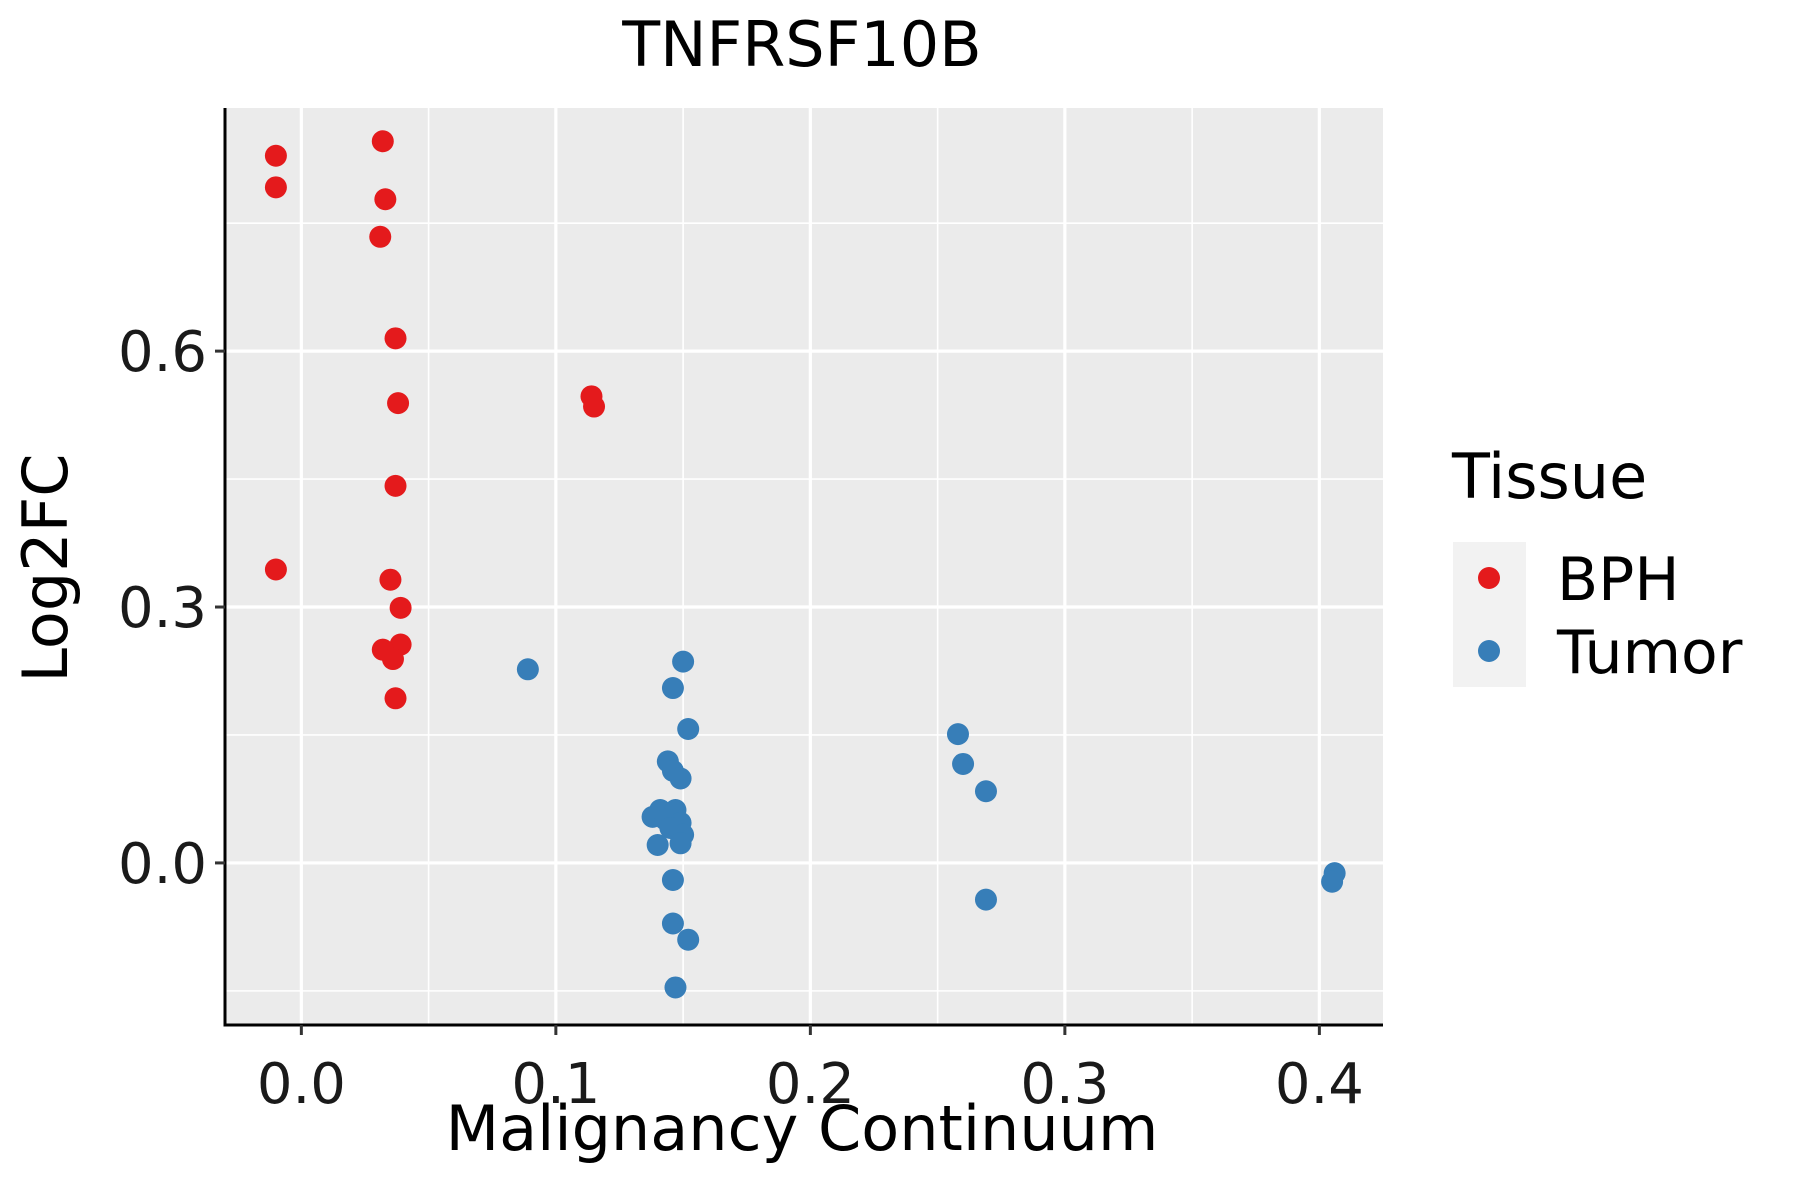 Image resolution: width=1800 pixels, height=1200 pixels. I want to click on legend-label-bph: BPH, so click(1618, 580).